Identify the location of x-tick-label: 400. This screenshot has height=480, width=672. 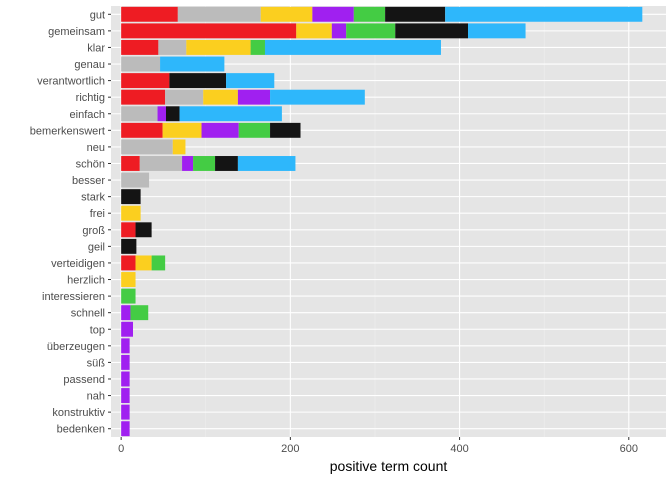
(459, 449).